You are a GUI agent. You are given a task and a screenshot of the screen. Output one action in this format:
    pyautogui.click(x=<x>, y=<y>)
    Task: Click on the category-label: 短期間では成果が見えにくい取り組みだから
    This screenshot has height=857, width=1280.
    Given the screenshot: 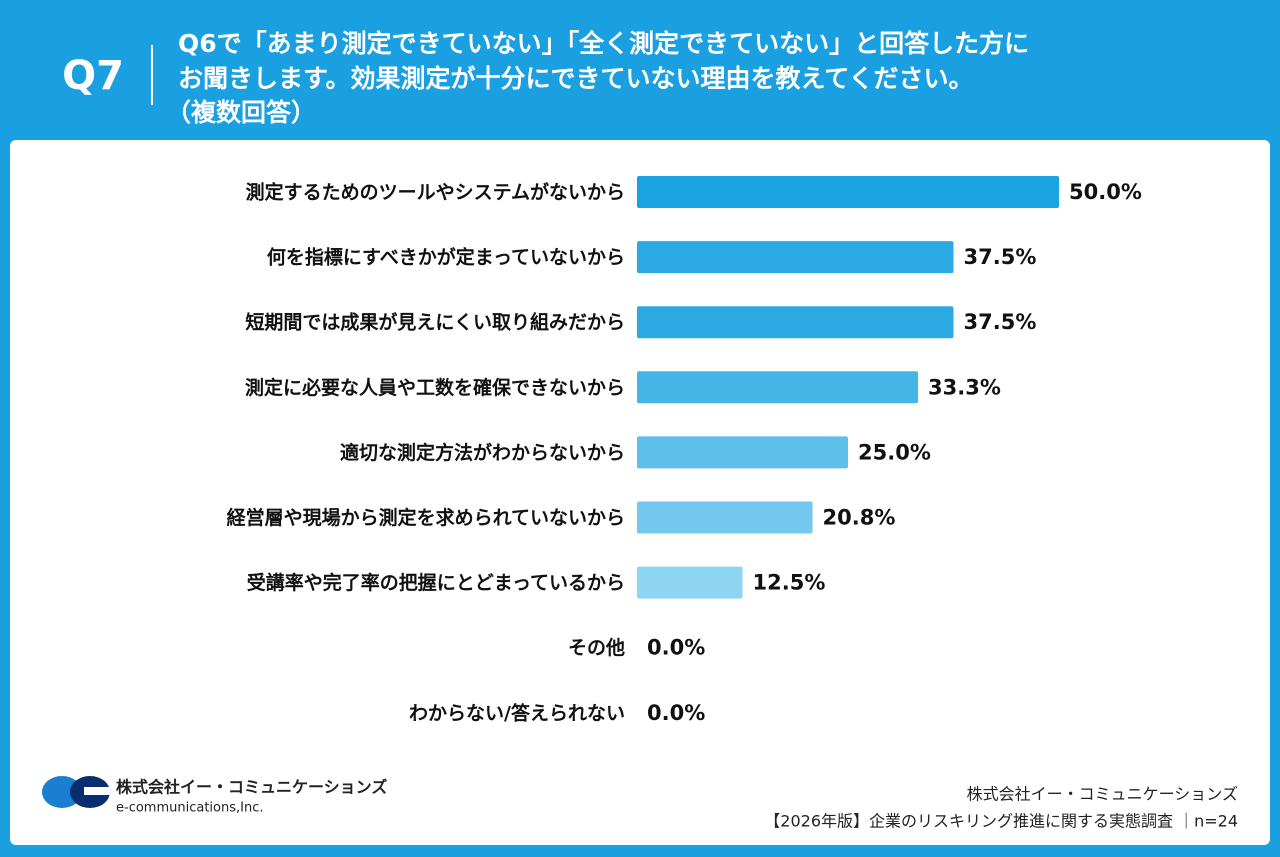 What is the action you would take?
    pyautogui.click(x=435, y=322)
    